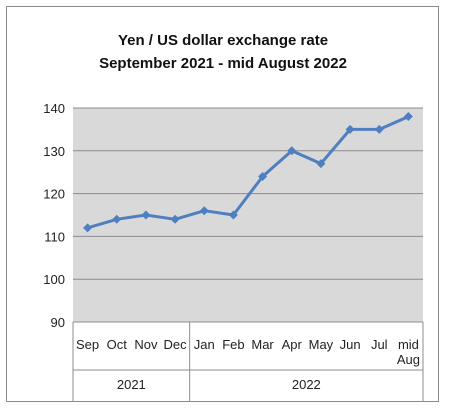 This screenshot has height=411, width=456. I want to click on x-tick-label: mid, so click(408, 344).